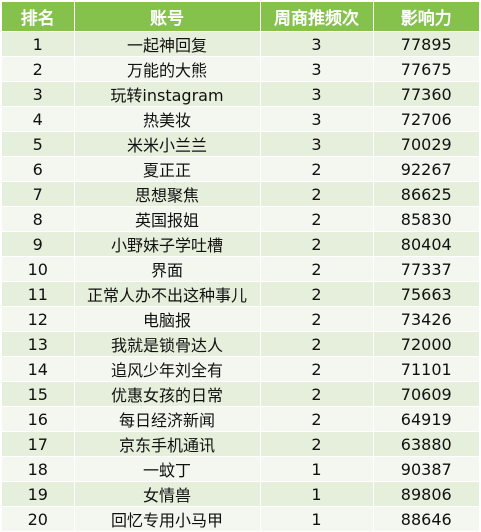 The image size is (481, 532). I want to click on cell-account: 英国报姐, so click(167, 219).